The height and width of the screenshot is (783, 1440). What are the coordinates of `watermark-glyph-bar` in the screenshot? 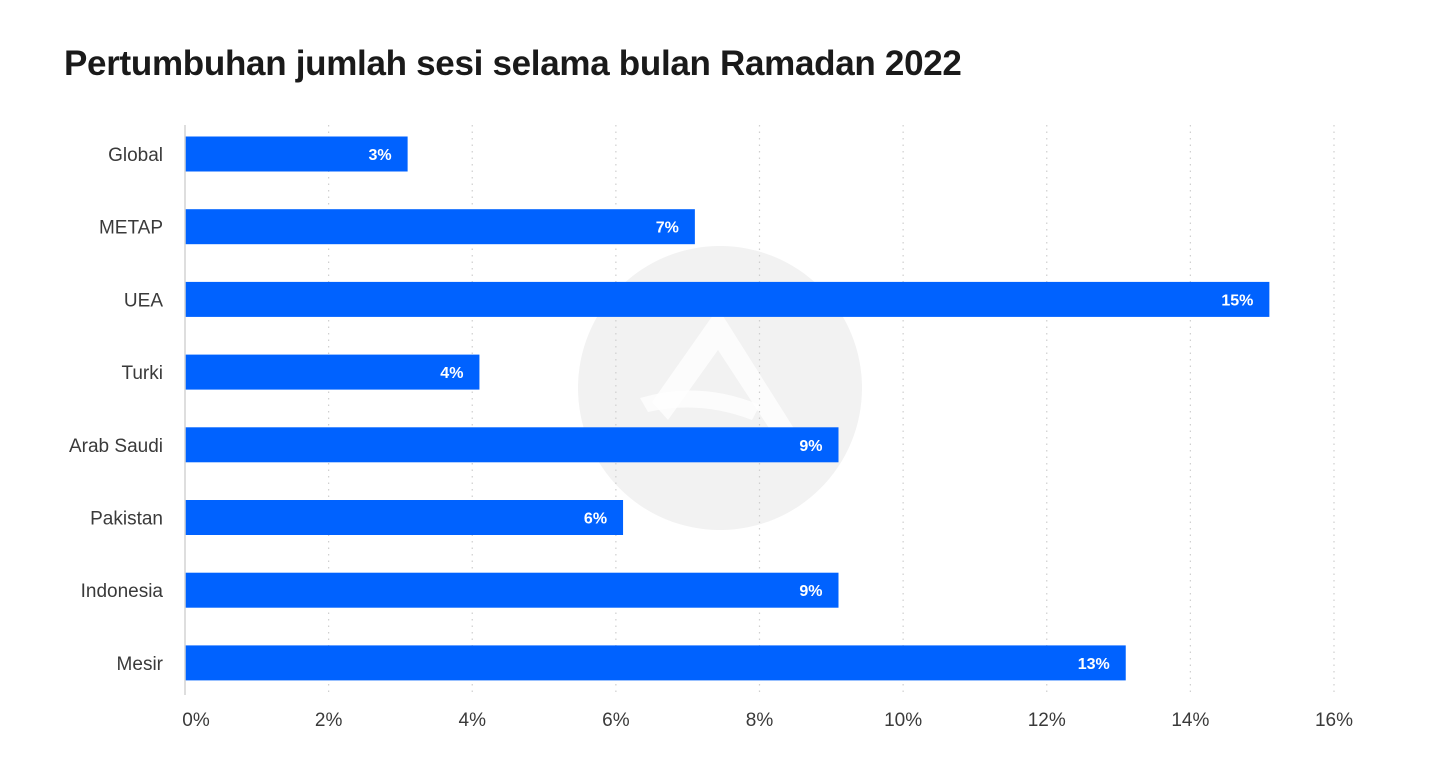 It's located at (700, 405).